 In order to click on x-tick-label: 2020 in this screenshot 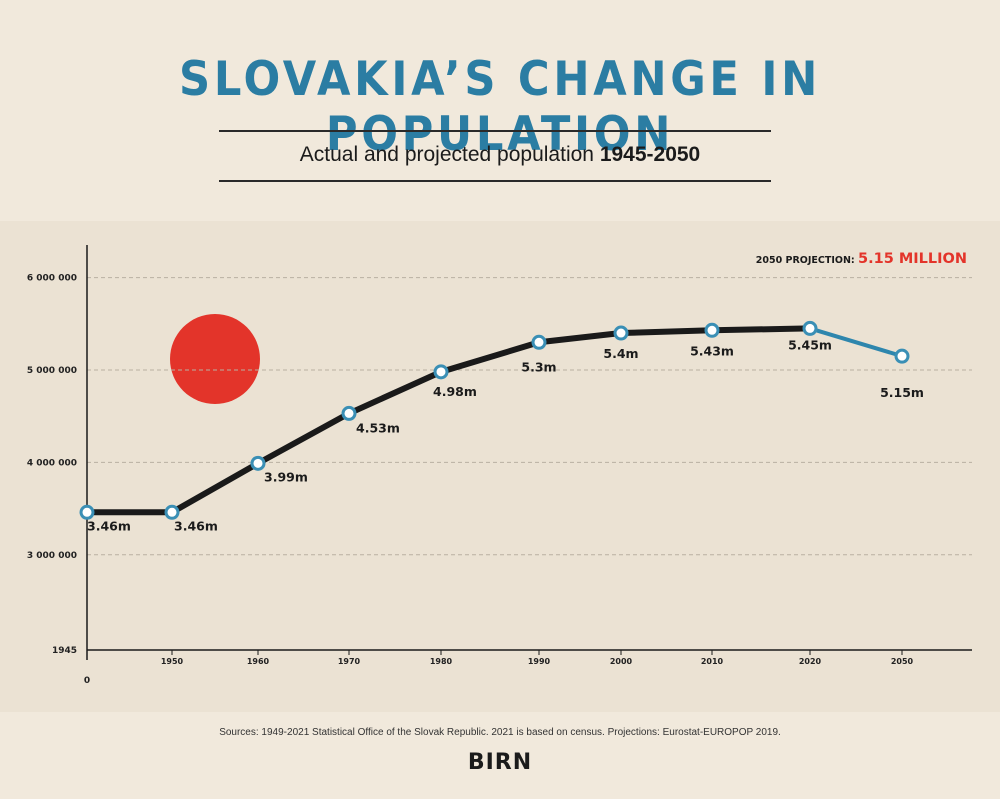, I will do `click(810, 661)`.